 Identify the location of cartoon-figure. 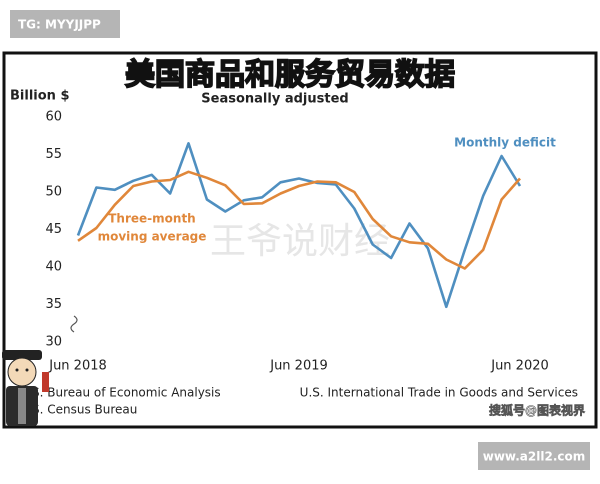
(25, 388).